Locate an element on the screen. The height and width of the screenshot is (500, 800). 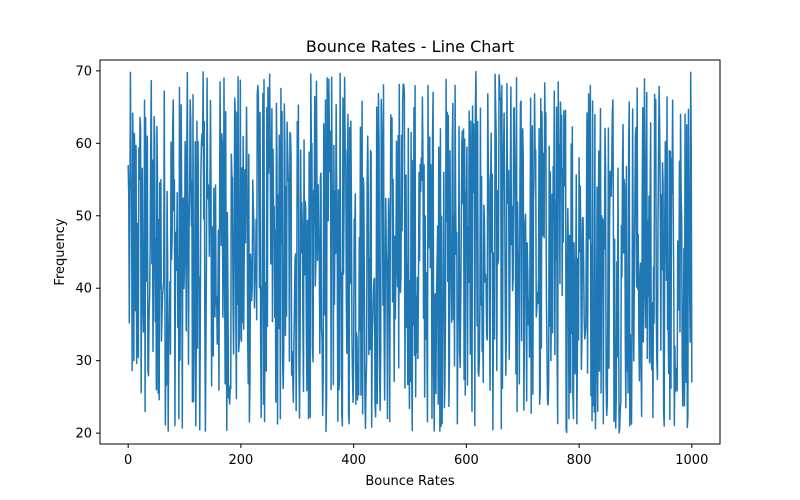
y-tick-label: 40 is located at coordinates (83, 289).